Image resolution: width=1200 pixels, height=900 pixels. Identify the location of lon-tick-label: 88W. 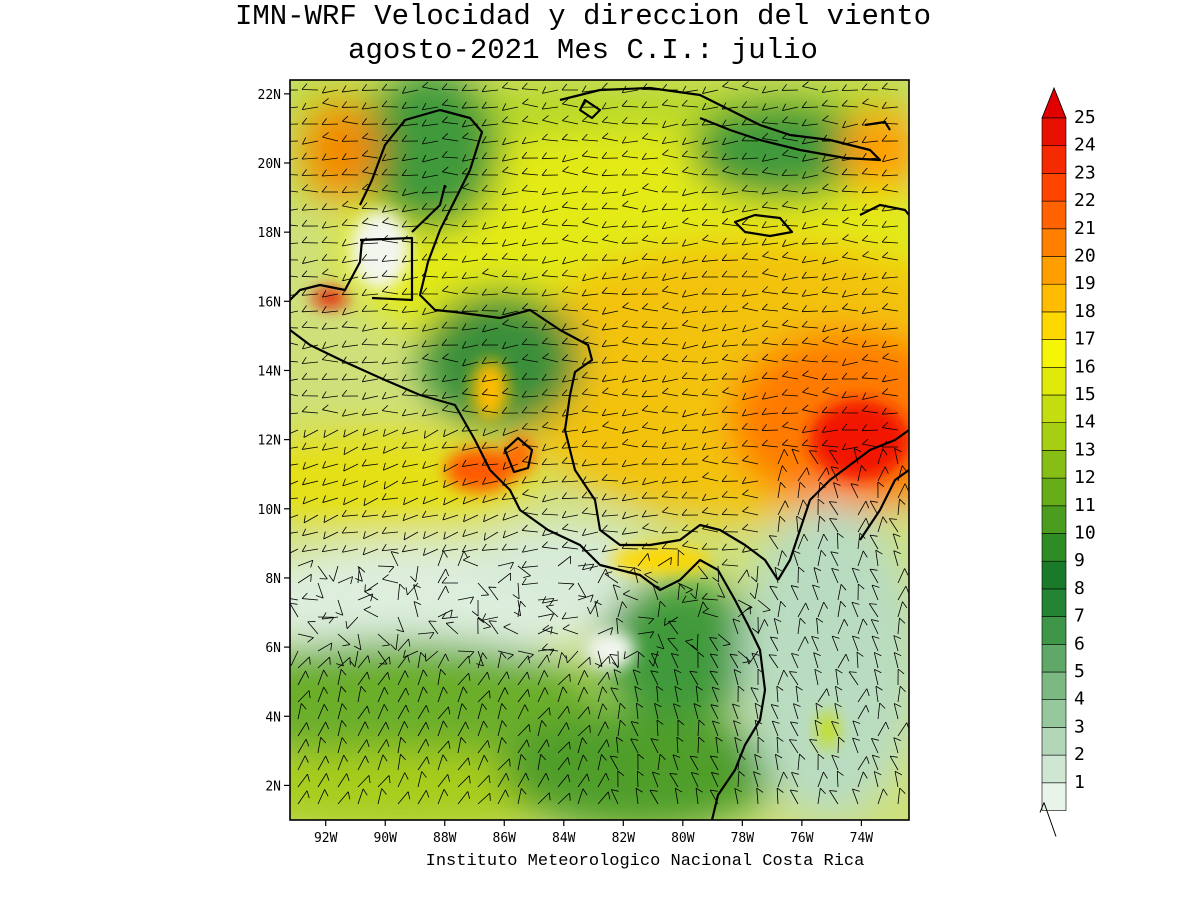
(445, 838).